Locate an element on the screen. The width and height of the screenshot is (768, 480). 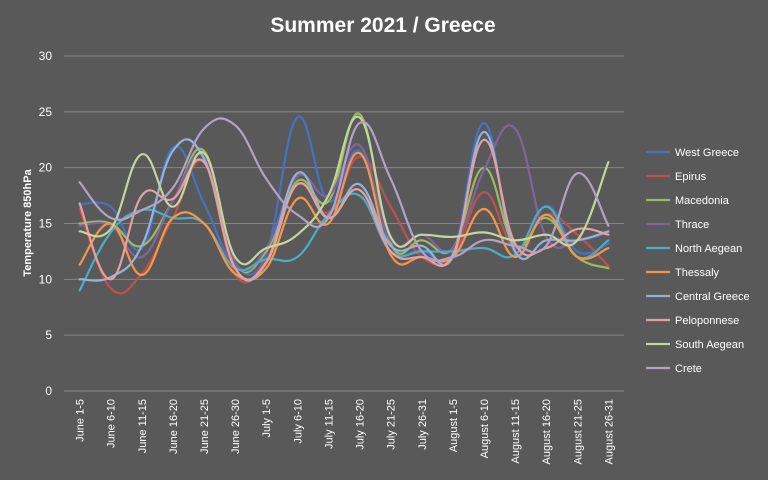
legend-label-thessaly: Thessaly is located at coordinates (697, 273).